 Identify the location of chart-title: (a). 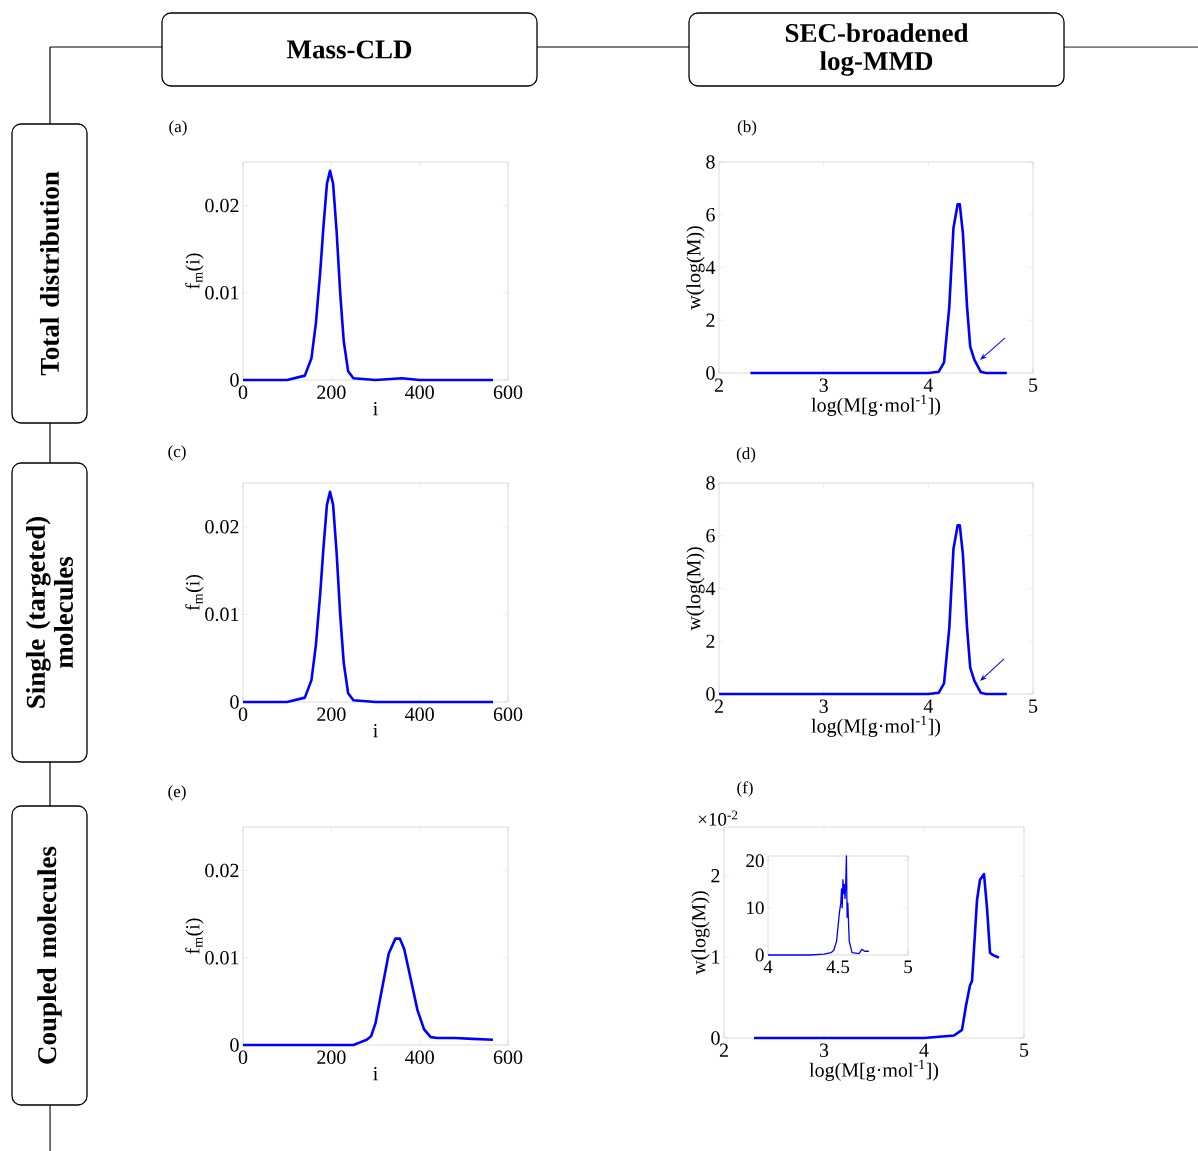
(178, 128).